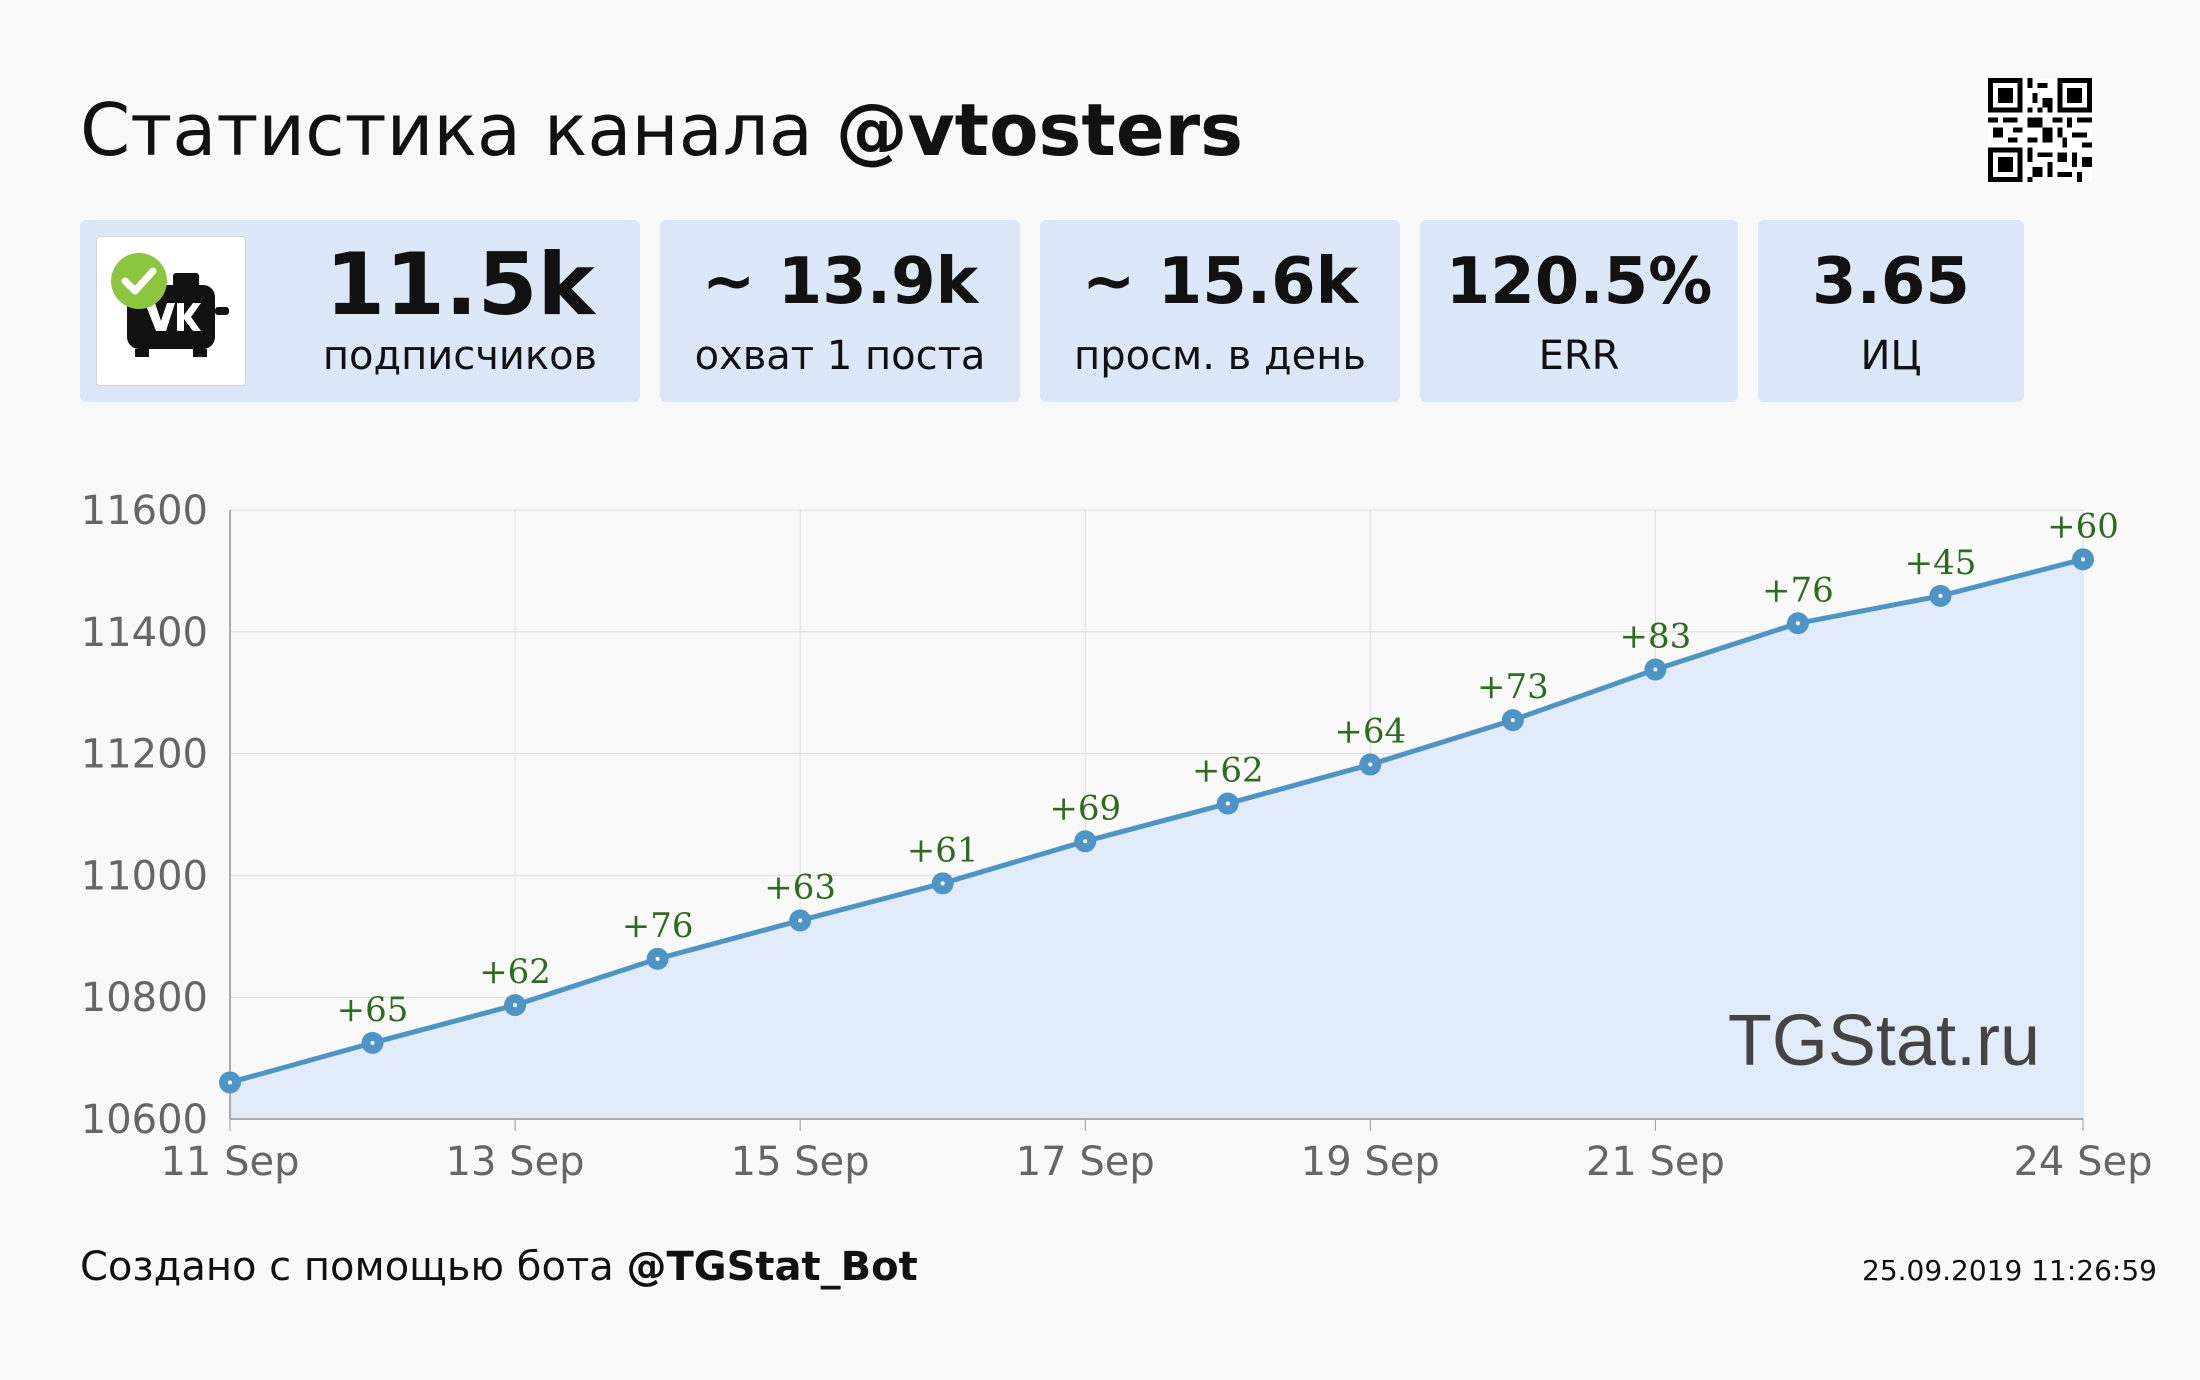 The image size is (2200, 1380). I want to click on bot-link: @TGStat_Bot, so click(772, 1267).